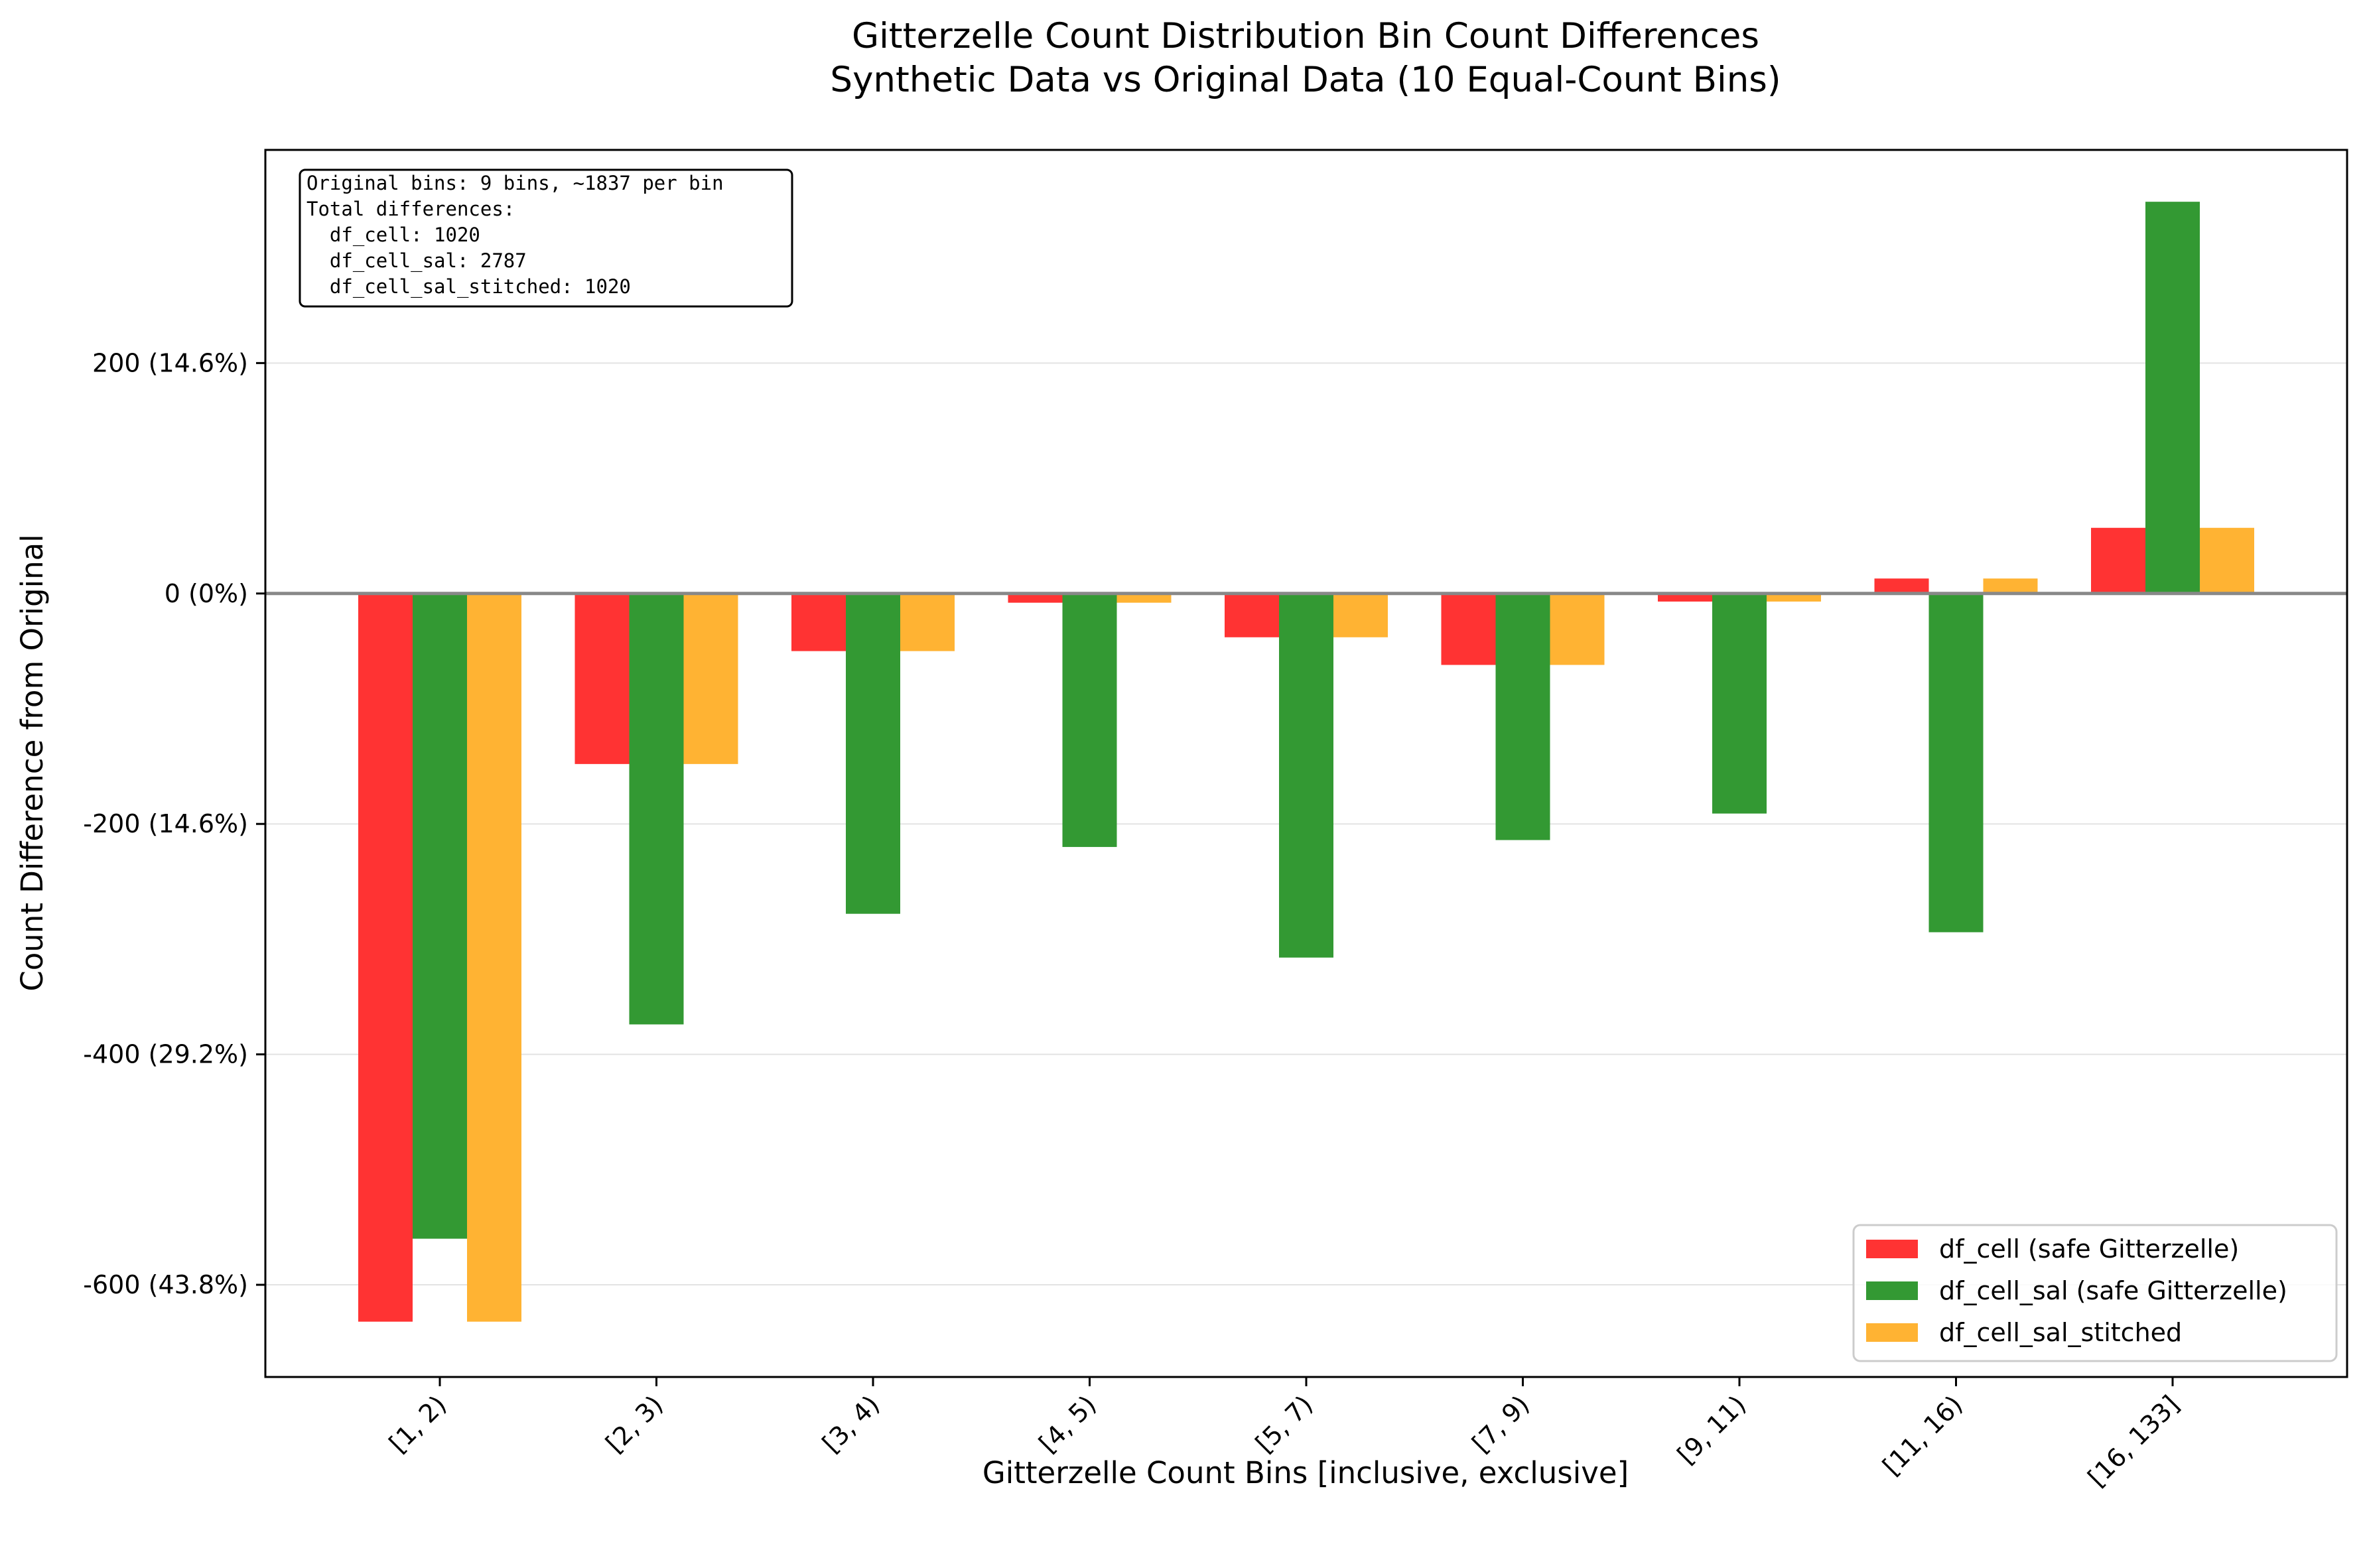  Describe the element at coordinates (393, 235) in the screenshot. I see `annotation-line: df_cell: 1020` at that location.